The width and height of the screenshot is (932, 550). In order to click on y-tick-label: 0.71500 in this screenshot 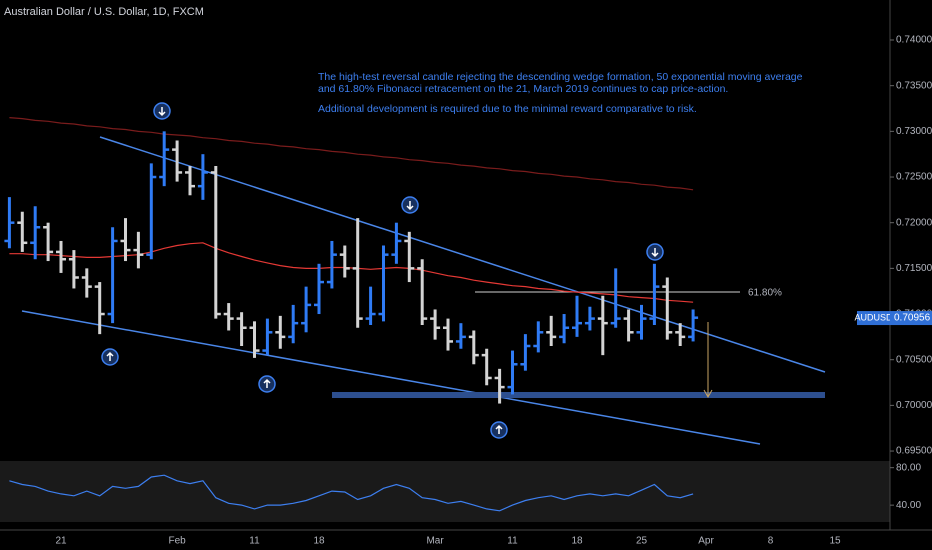, I will do `click(914, 268)`.